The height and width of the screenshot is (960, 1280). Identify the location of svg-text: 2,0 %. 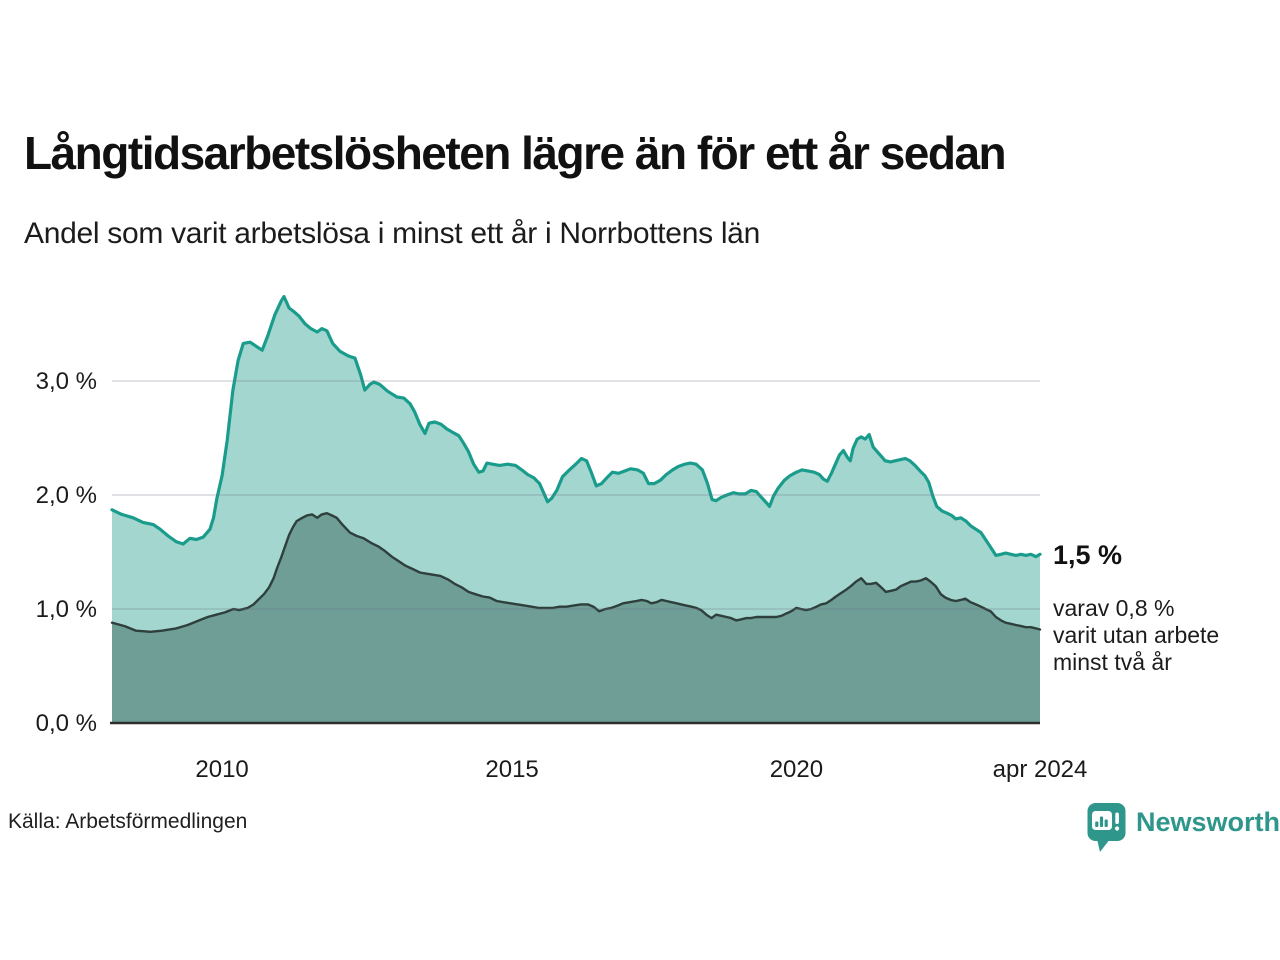
(66, 495).